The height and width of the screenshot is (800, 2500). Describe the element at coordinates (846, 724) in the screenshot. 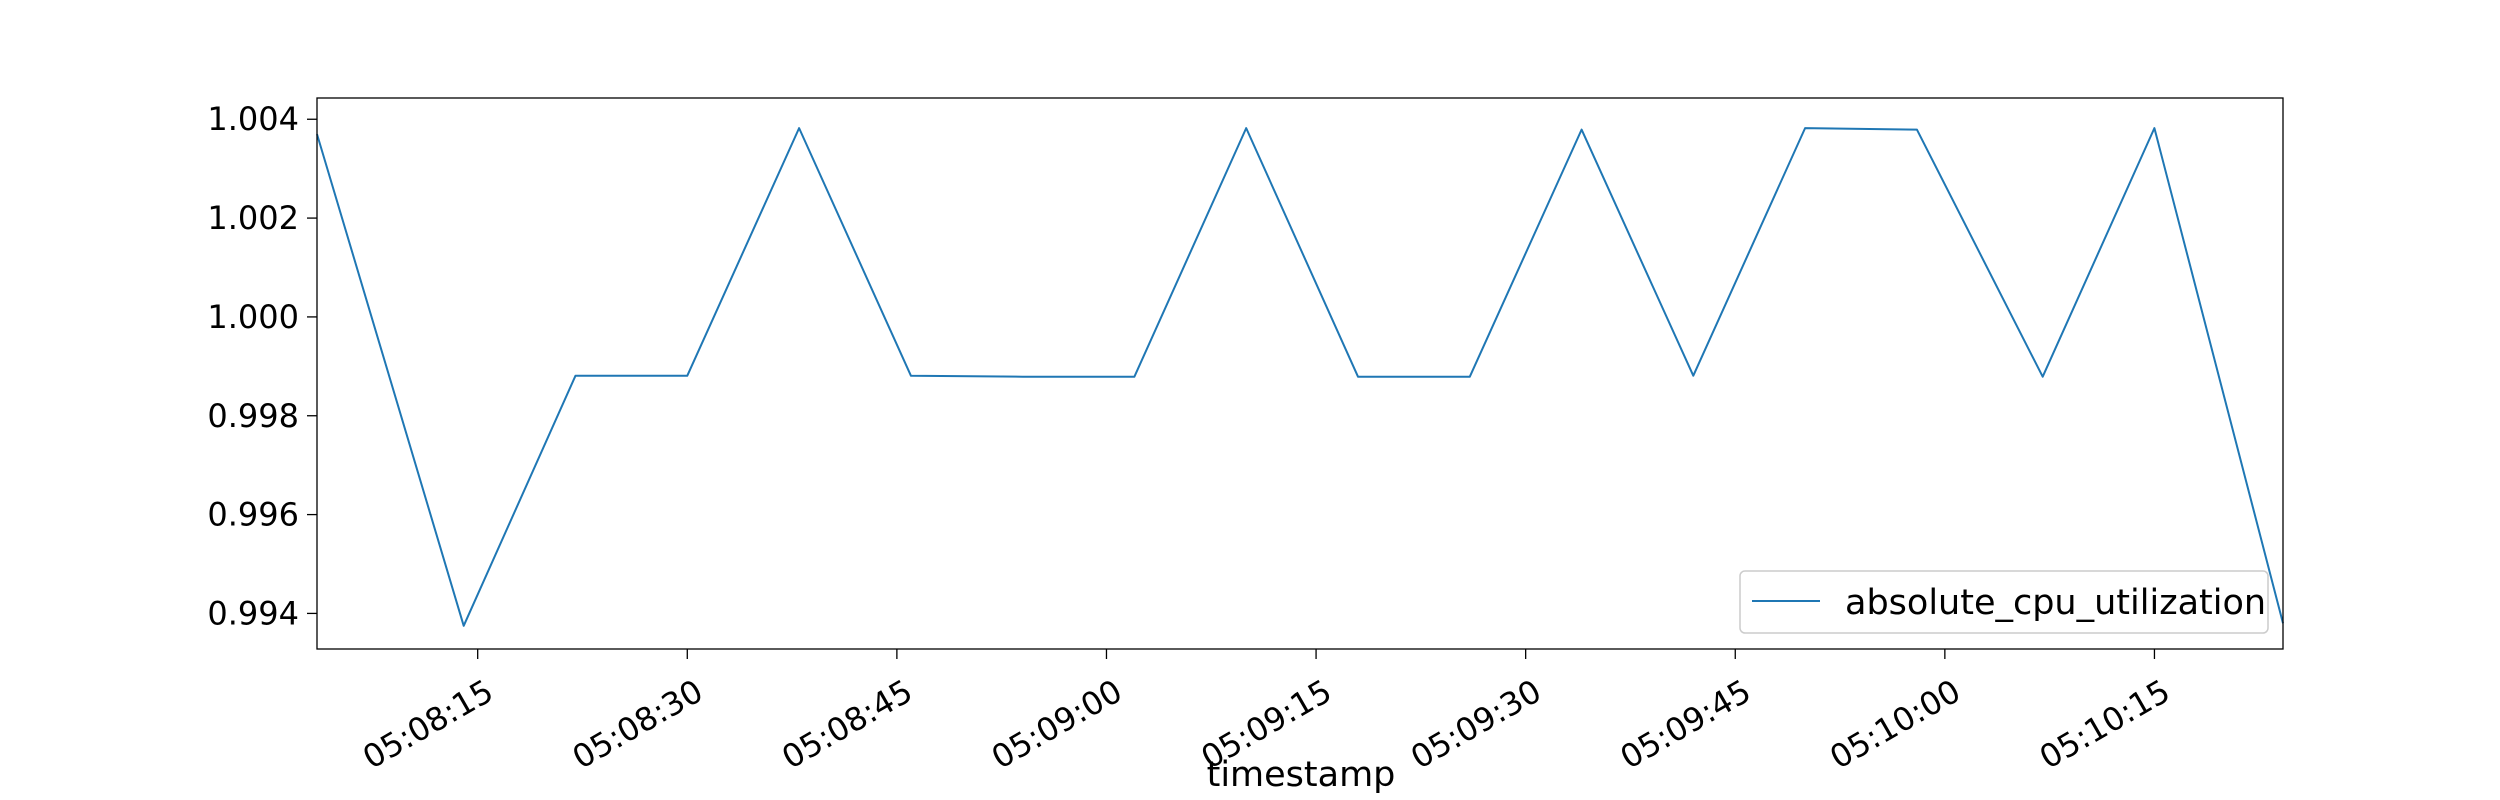

I see `x-tick-label: 05:08:45` at that location.